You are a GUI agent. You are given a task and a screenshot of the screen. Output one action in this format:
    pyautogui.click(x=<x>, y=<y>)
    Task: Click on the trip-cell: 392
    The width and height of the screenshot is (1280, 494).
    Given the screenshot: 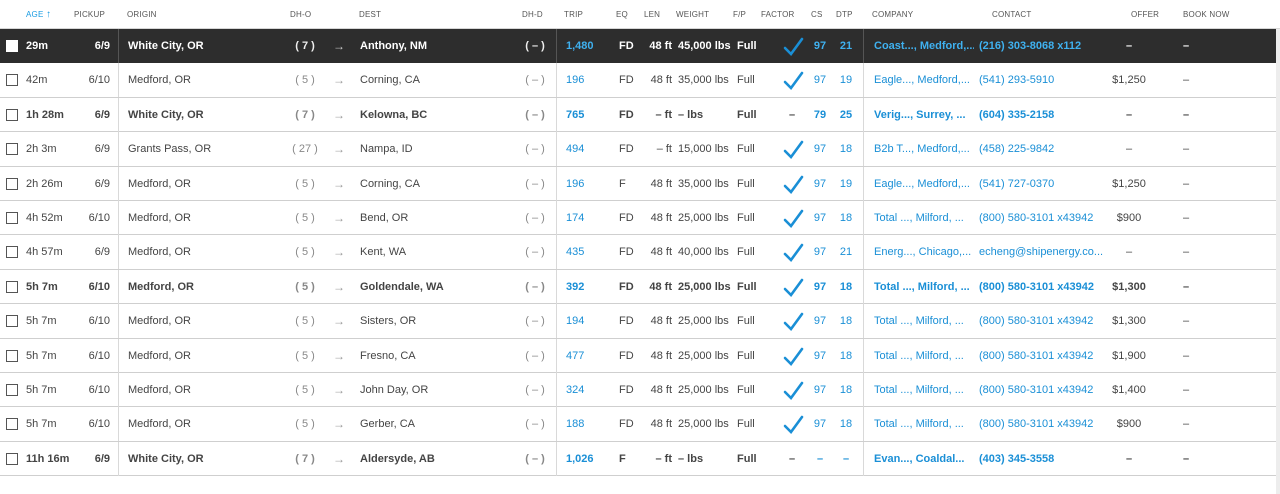 What is the action you would take?
    pyautogui.click(x=575, y=286)
    